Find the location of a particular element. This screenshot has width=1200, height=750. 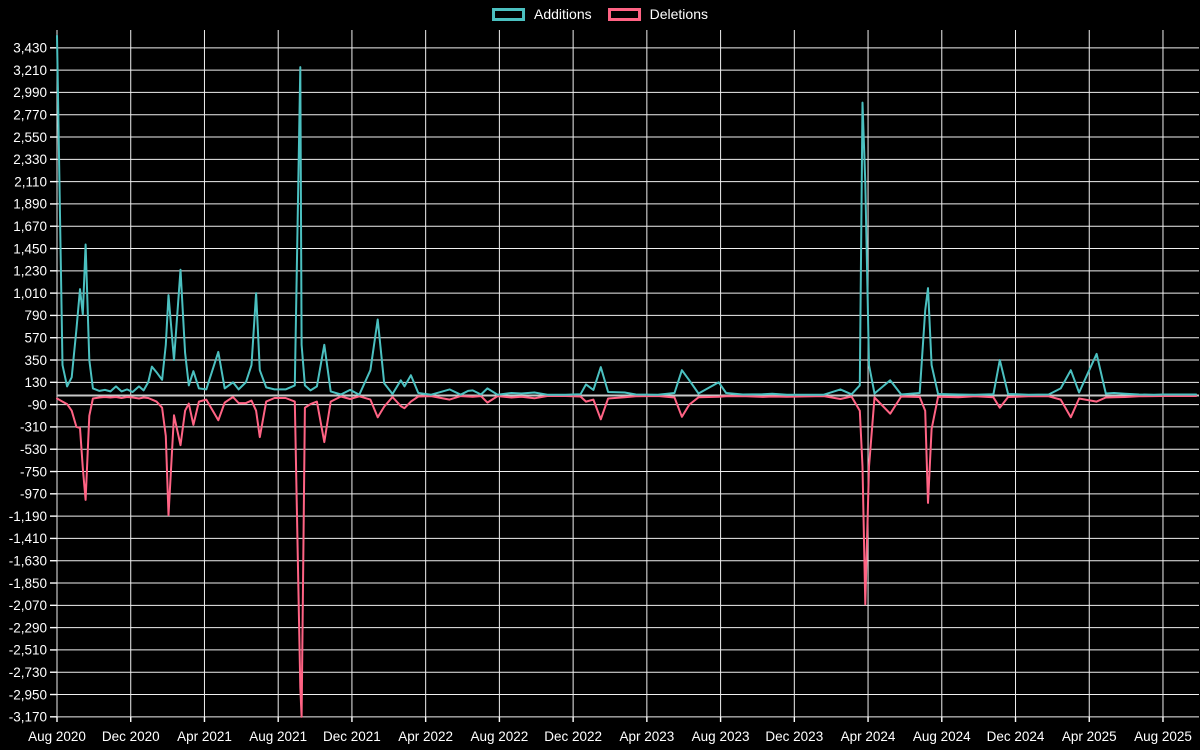

y-tick-label: -1,410 is located at coordinates (28, 538).